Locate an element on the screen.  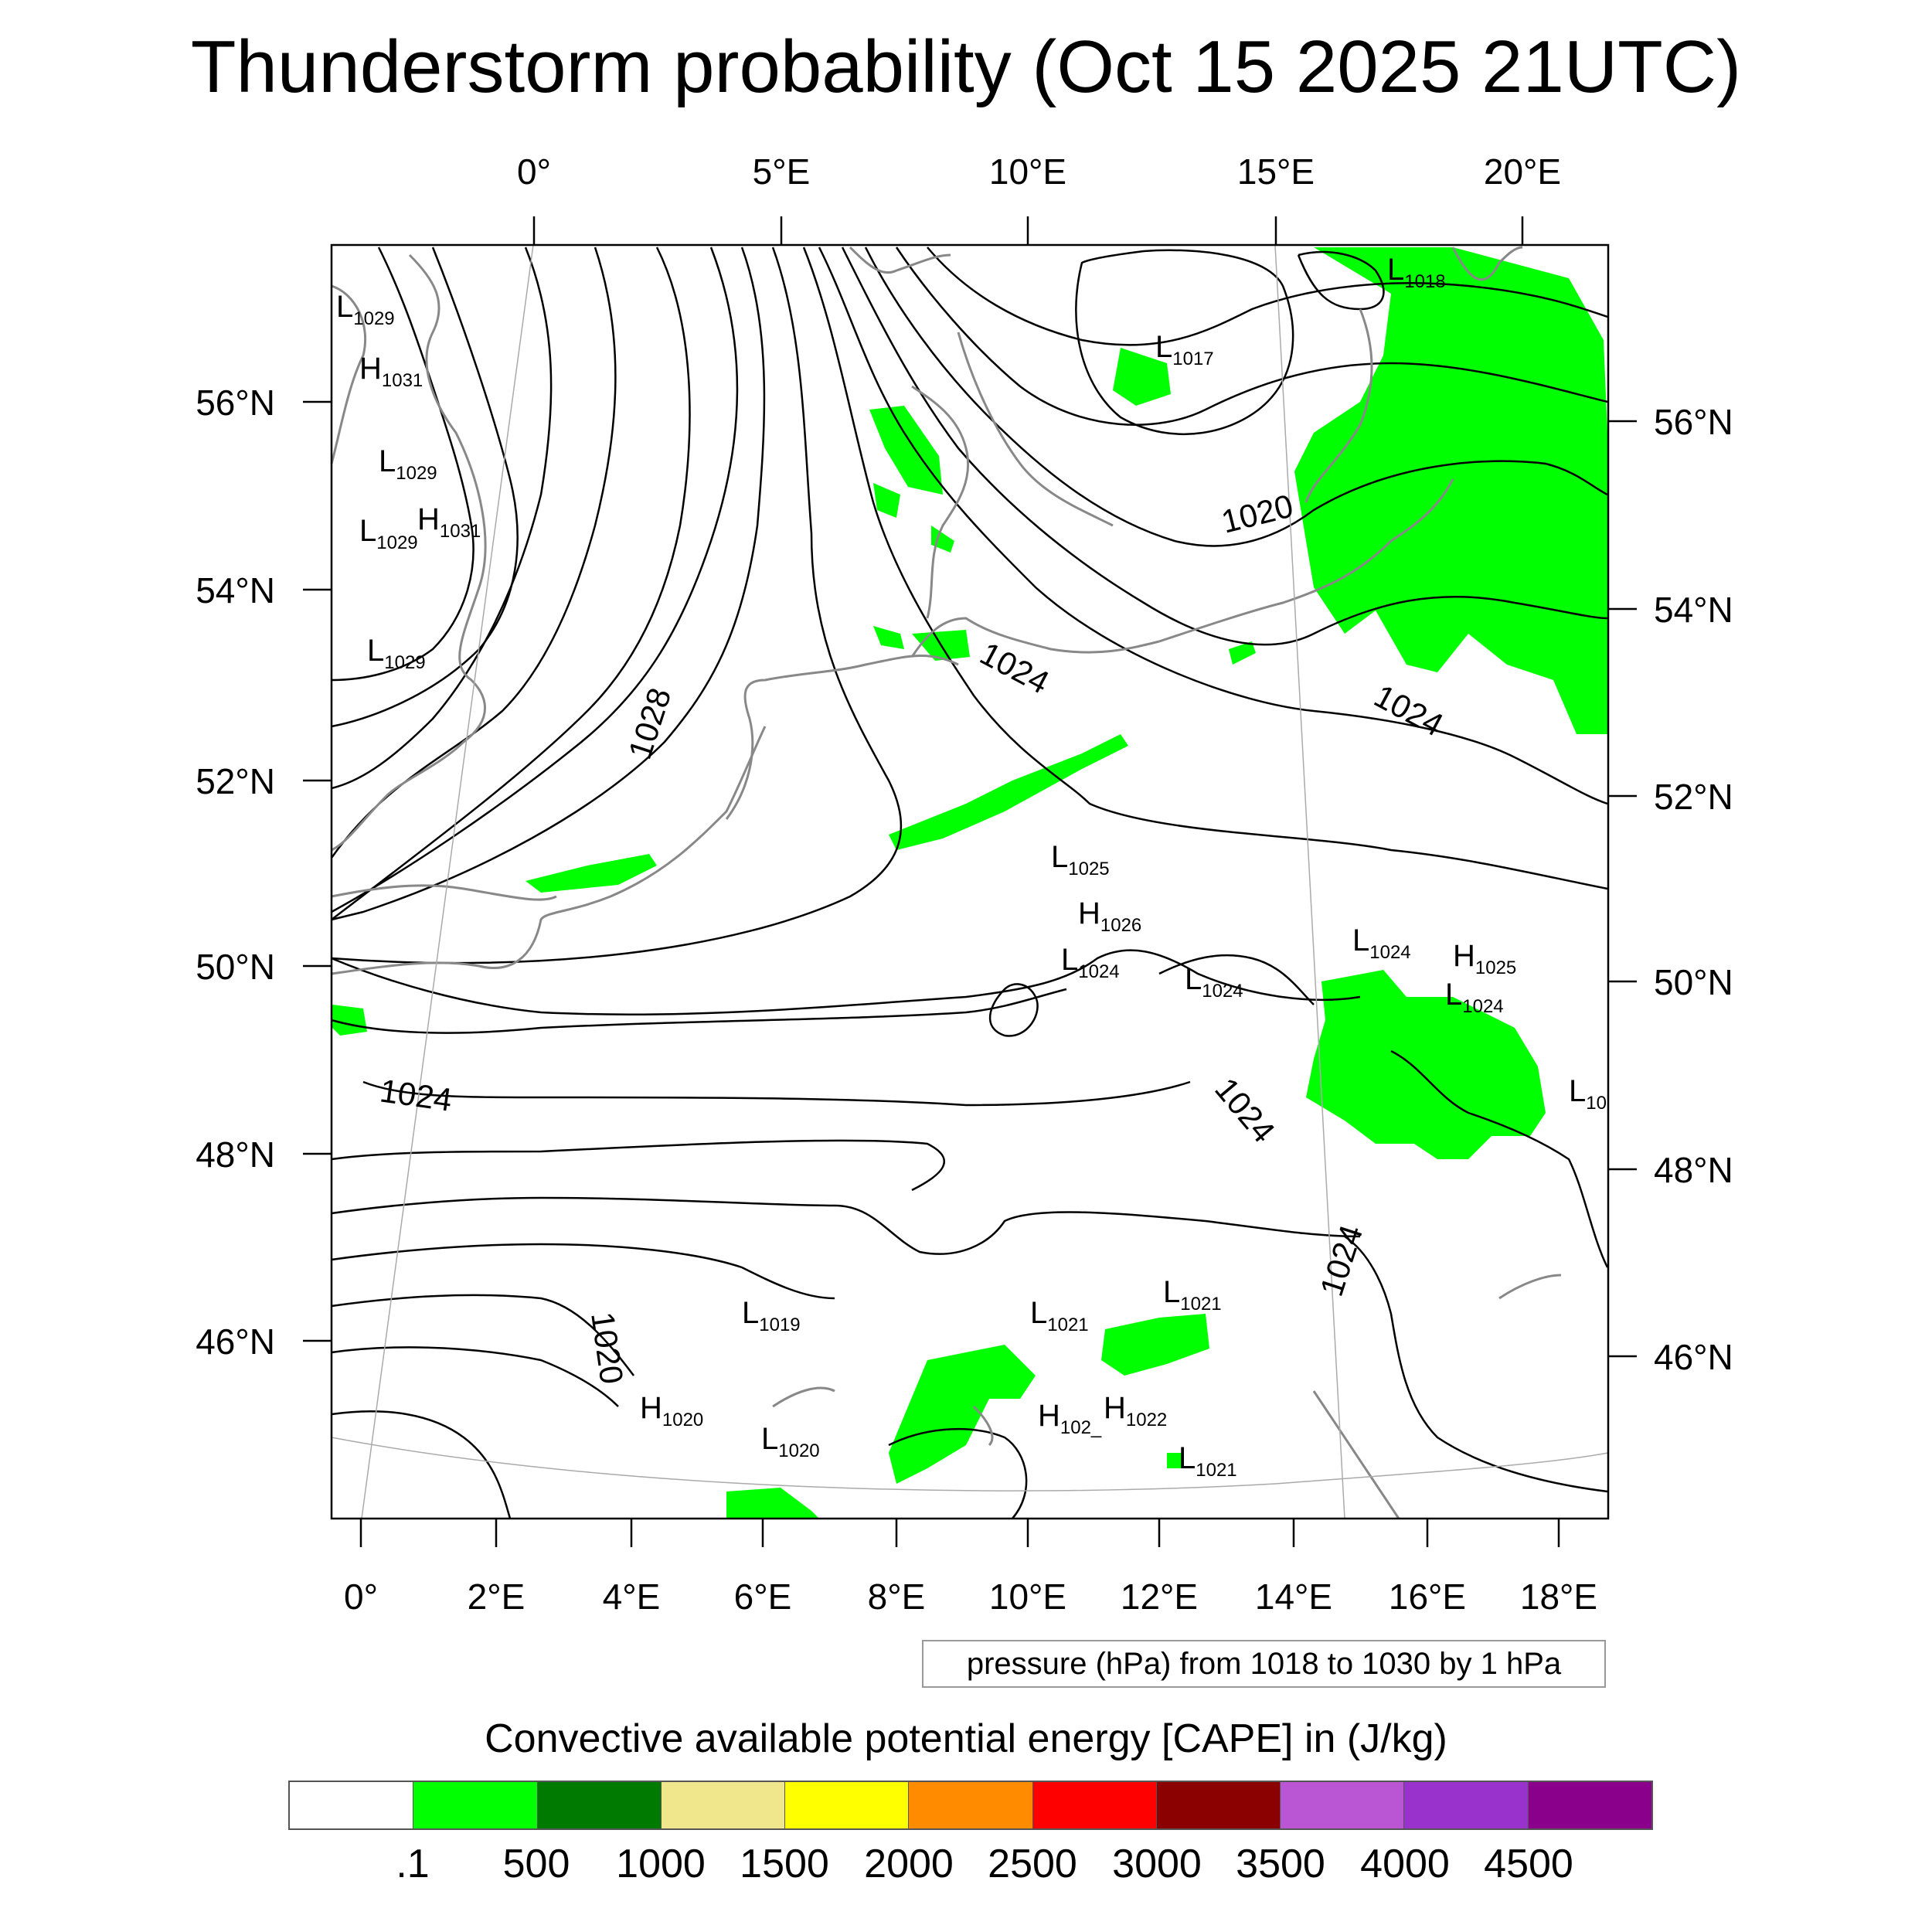
colorbar-label: .1 is located at coordinates (413, 1864).